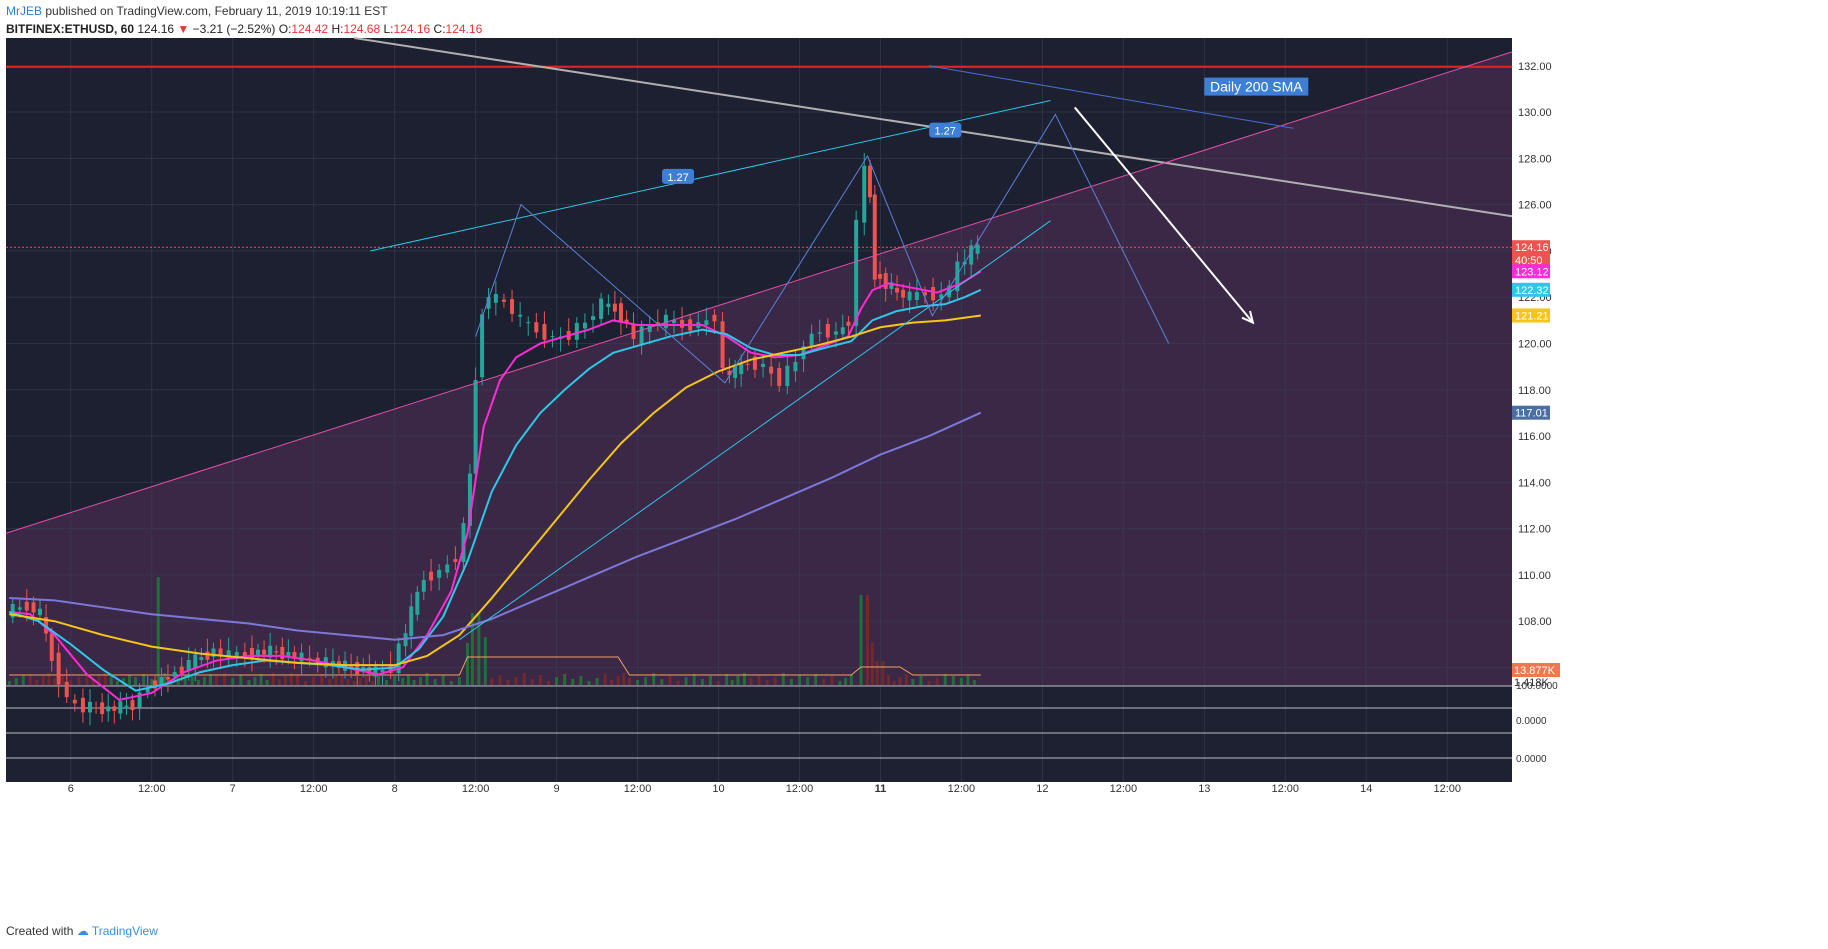  Describe the element at coordinates (1536, 670) in the screenshot. I see `volume-max-box` at that location.